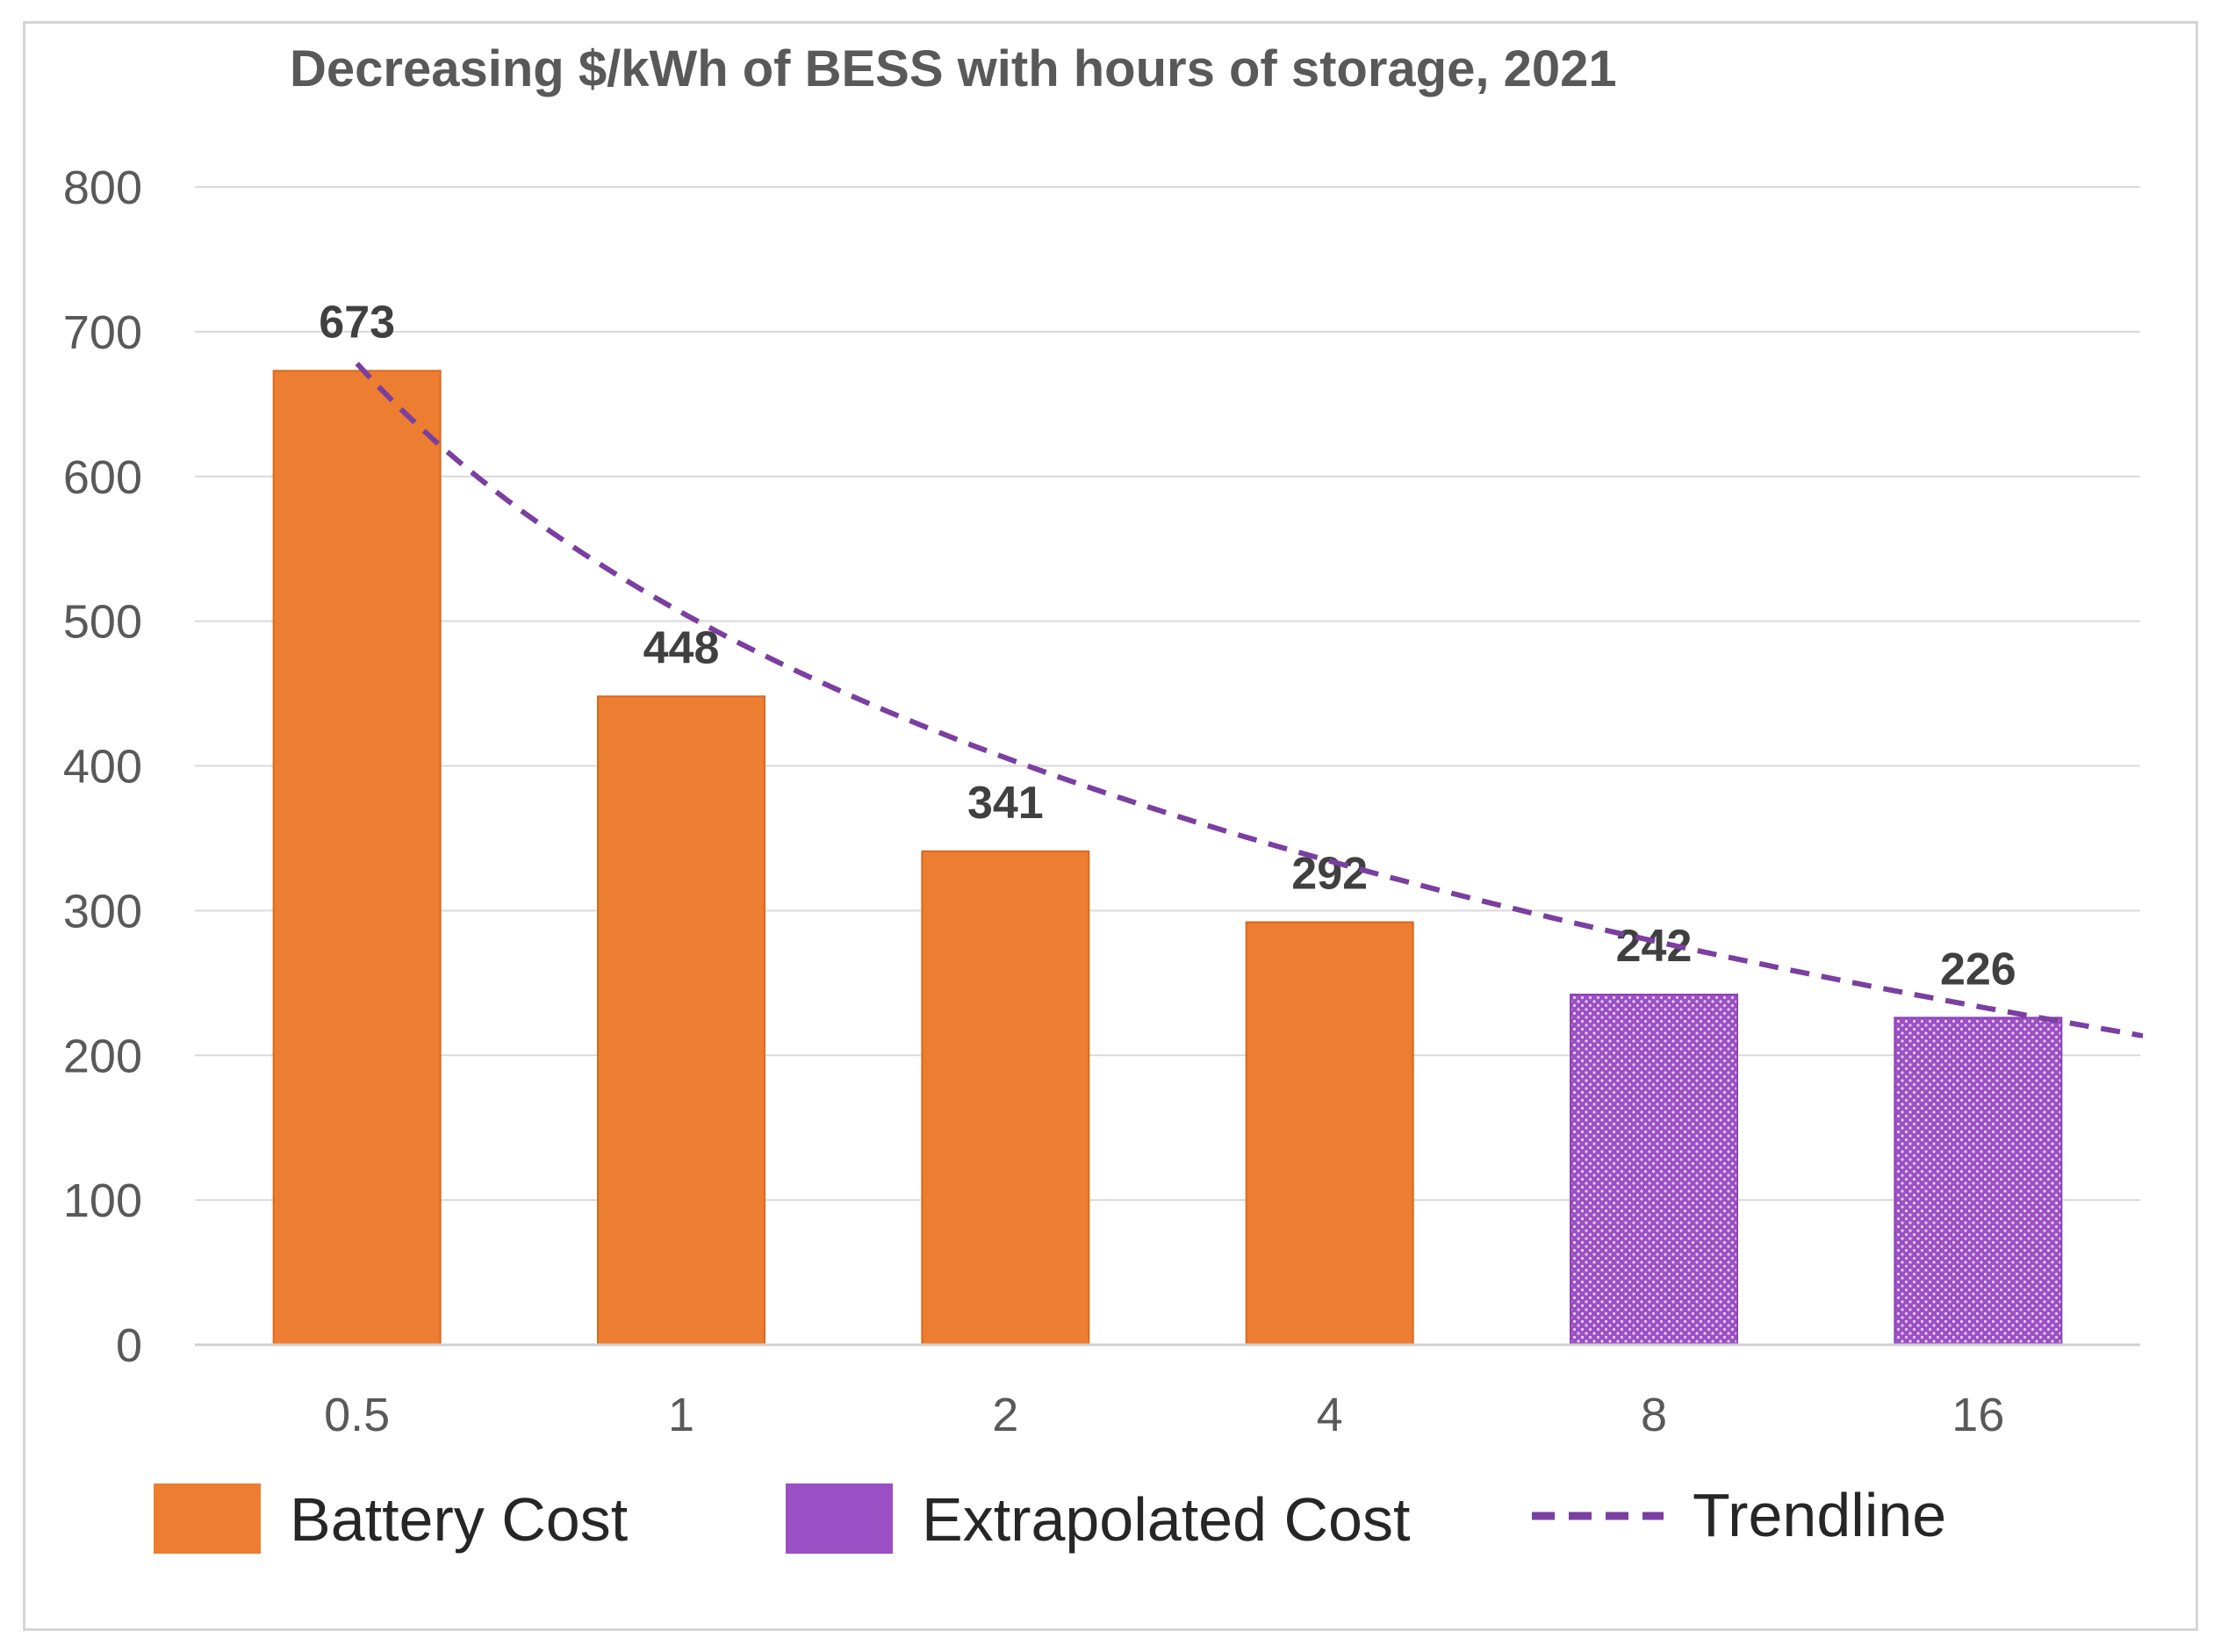 The height and width of the screenshot is (1652, 2221). What do you see at coordinates (1164, 1415) in the screenshot?
I see `x-axis-tick-labels: 0.5 1 2 4 8 16` at bounding box center [1164, 1415].